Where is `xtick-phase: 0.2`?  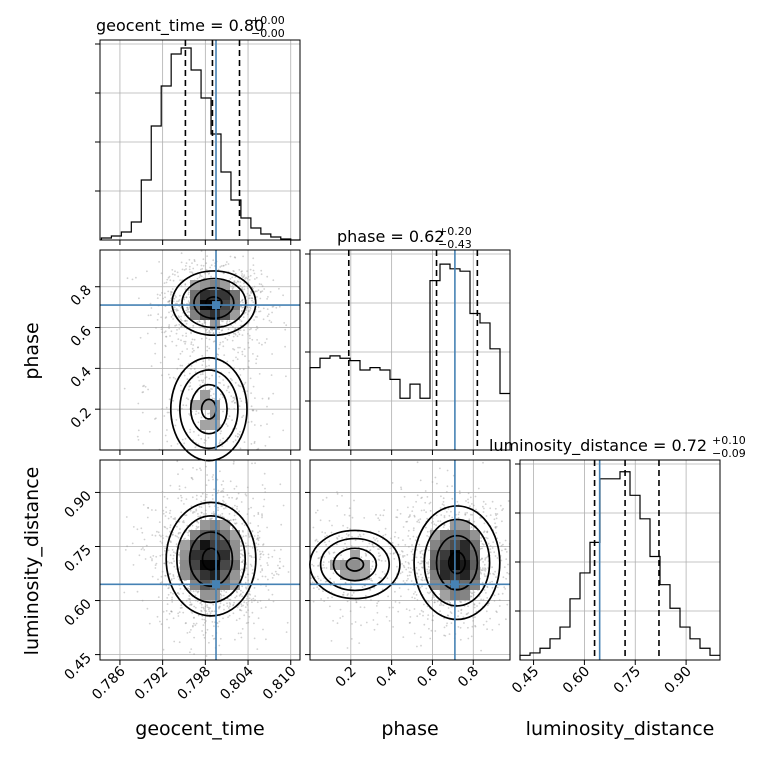 xtick-phase: 0.2 is located at coordinates (346, 677).